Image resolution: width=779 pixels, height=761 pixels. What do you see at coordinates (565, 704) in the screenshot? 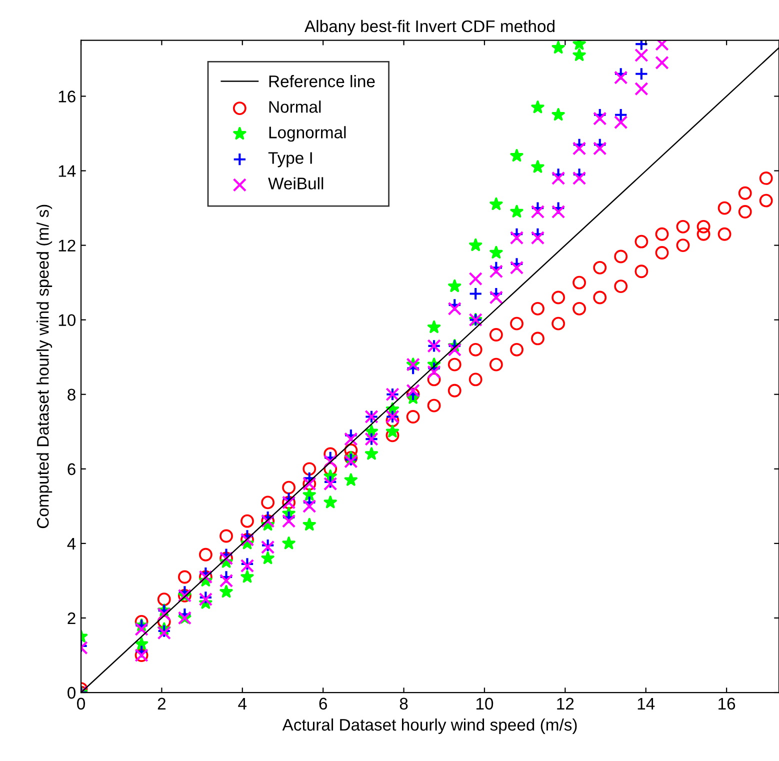
I see `x-tick-label: 12` at bounding box center [565, 704].